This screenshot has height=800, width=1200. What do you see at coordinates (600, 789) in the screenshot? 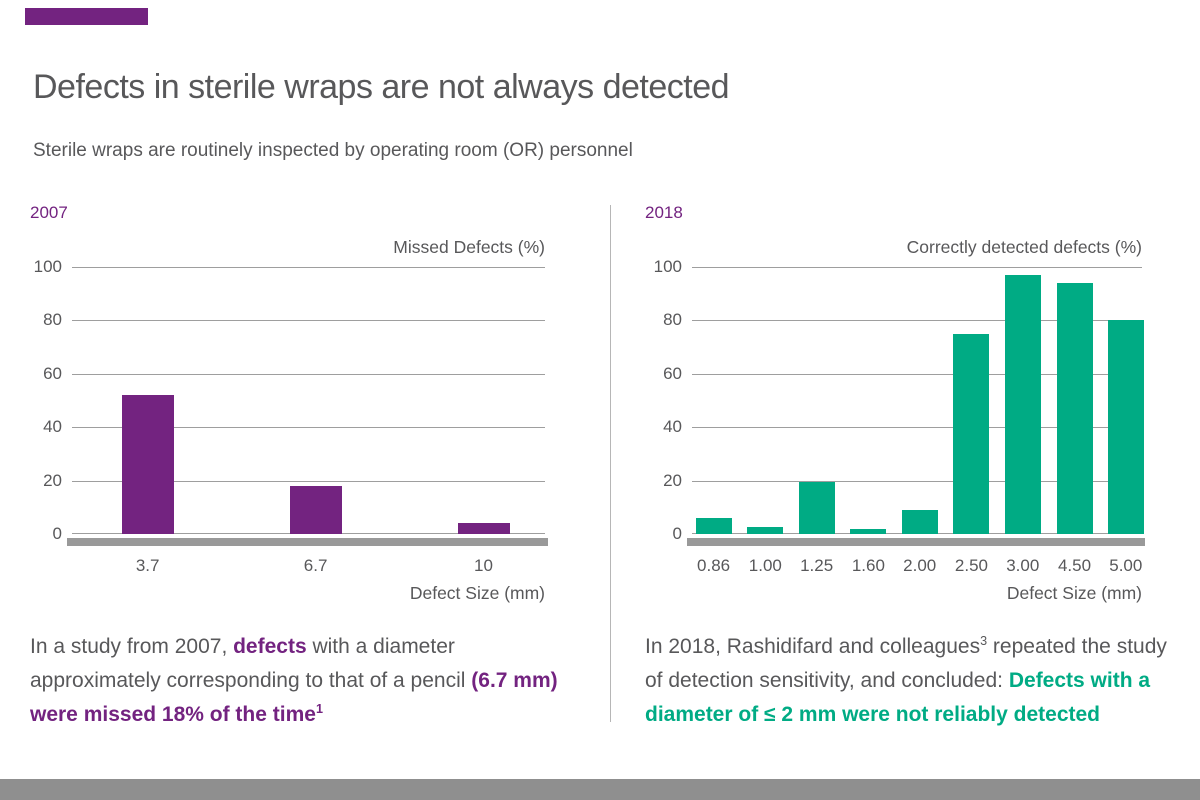
I see `footer-band` at bounding box center [600, 789].